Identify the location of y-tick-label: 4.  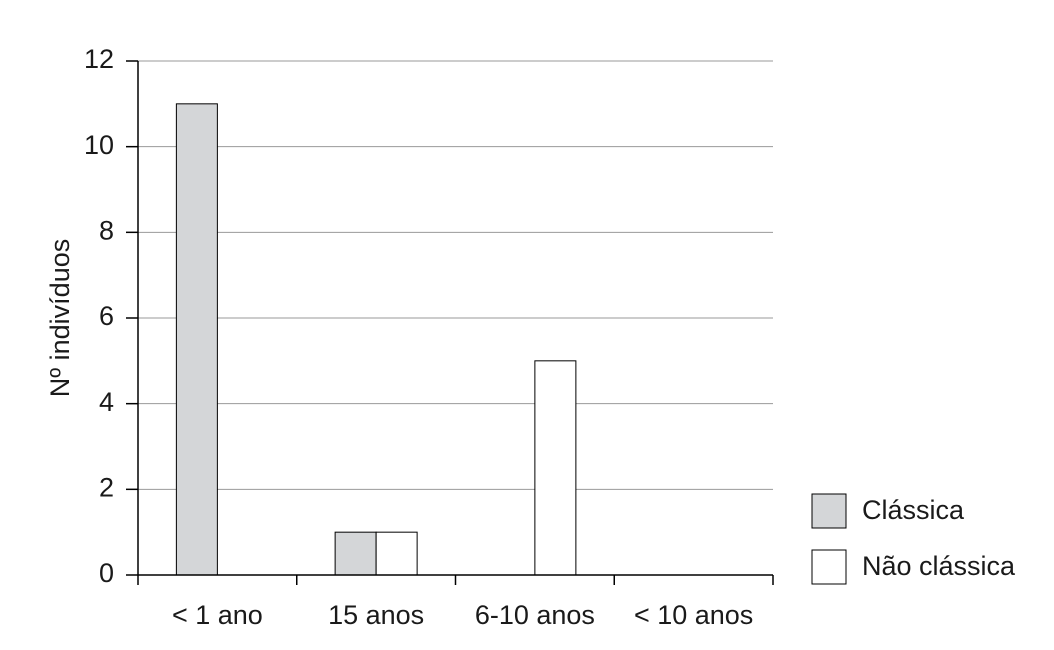
(106, 402).